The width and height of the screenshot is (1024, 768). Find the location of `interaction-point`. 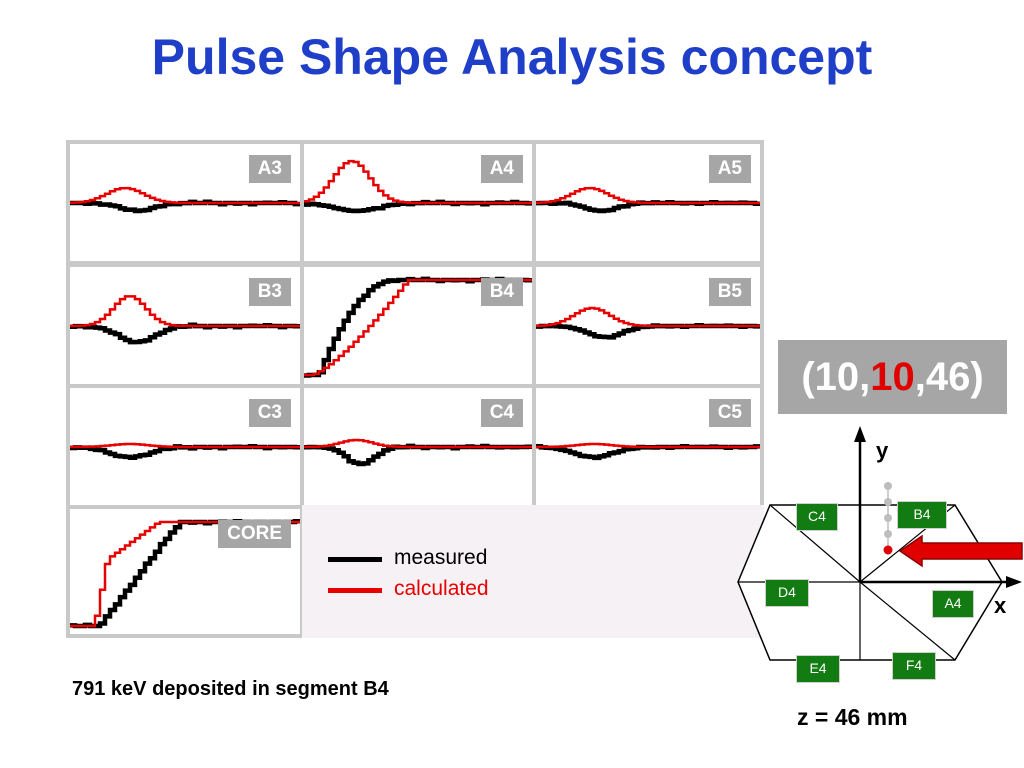

interaction-point is located at coordinates (888, 550).